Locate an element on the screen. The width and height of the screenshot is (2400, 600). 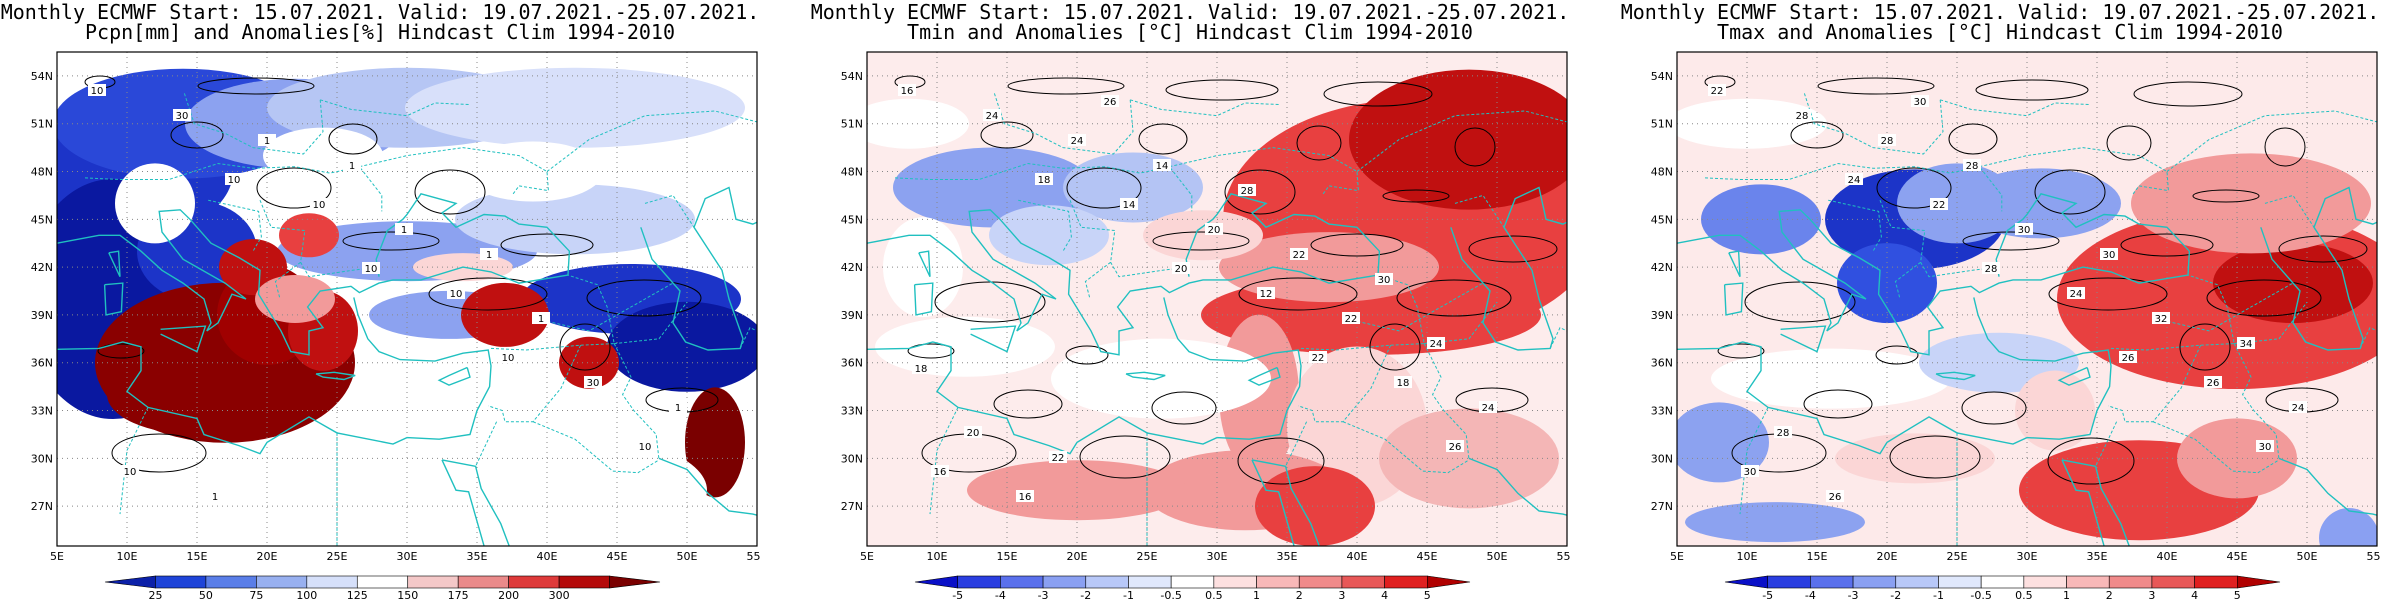
colorbar-label: -0.5 is located at coordinates (1980, 594).